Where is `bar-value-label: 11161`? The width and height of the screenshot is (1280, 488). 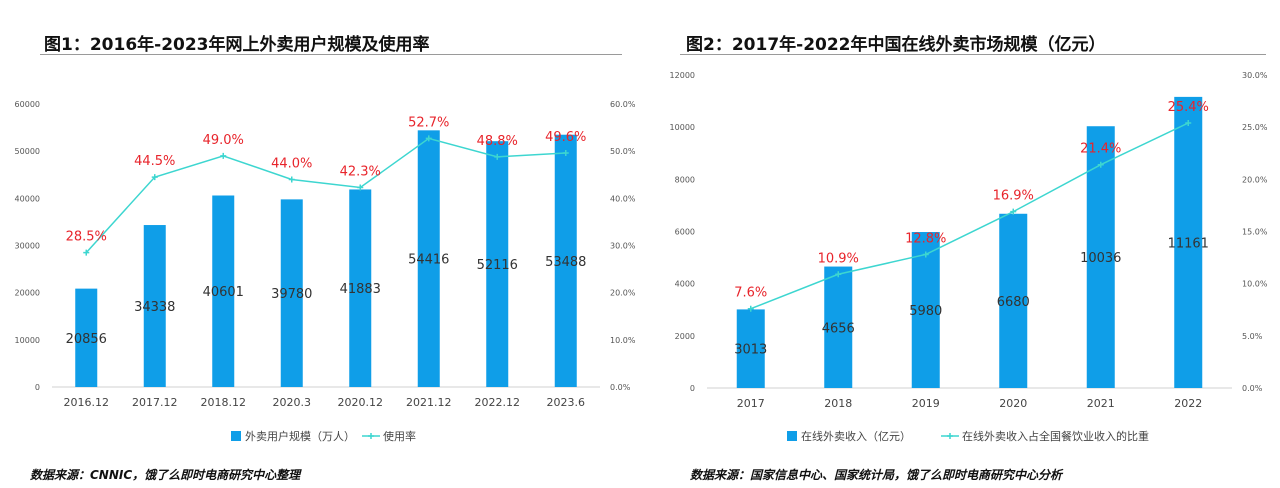
bar-value-label: 11161 is located at coordinates (1188, 243).